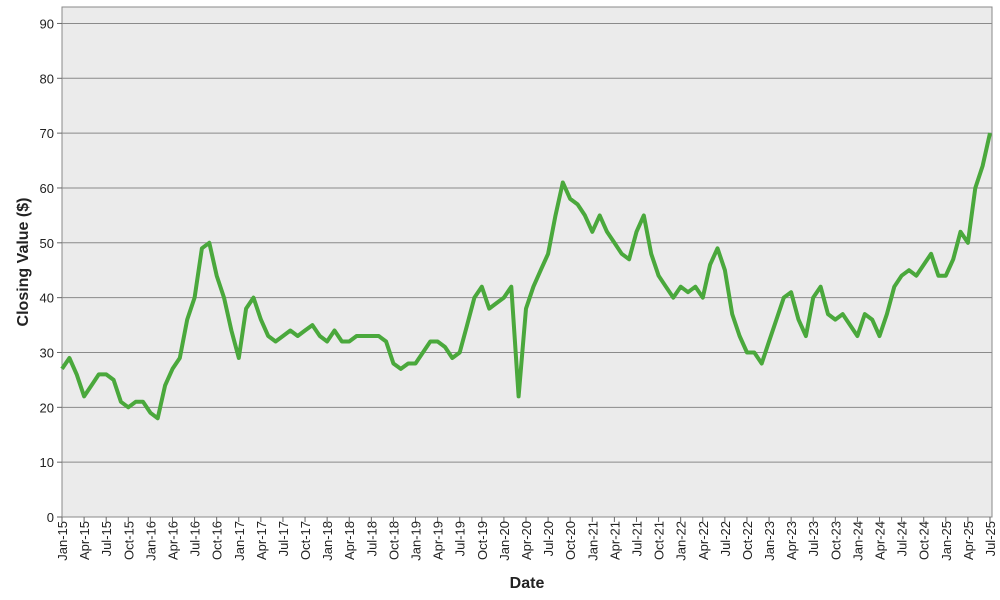 The image size is (1000, 600). I want to click on y-tick-label: 50, so click(47, 243).